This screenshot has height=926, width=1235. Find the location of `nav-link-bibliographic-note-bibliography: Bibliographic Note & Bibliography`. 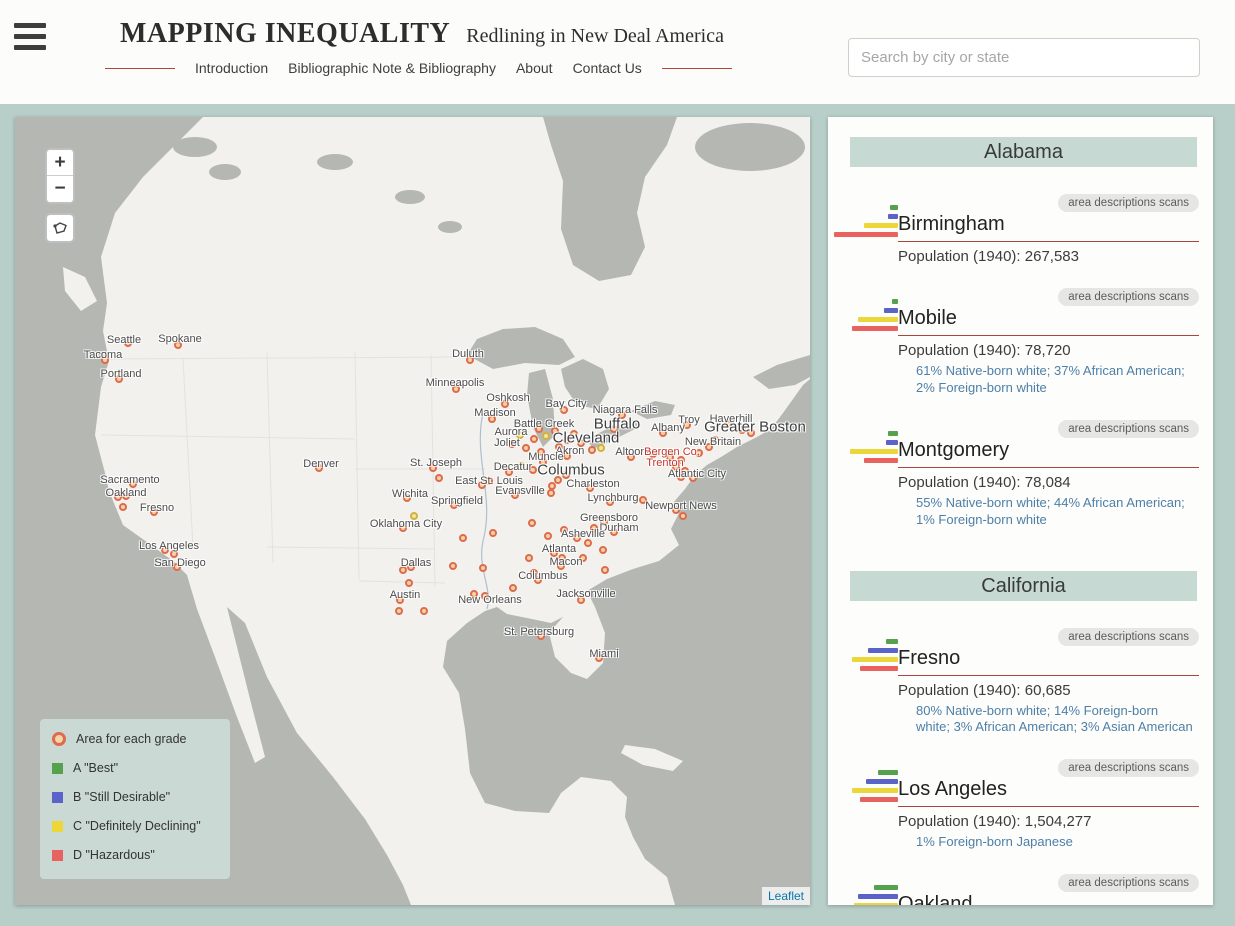

nav-link-bibliographic-note-bibliography: Bibliographic Note & Bibliography is located at coordinates (392, 68).